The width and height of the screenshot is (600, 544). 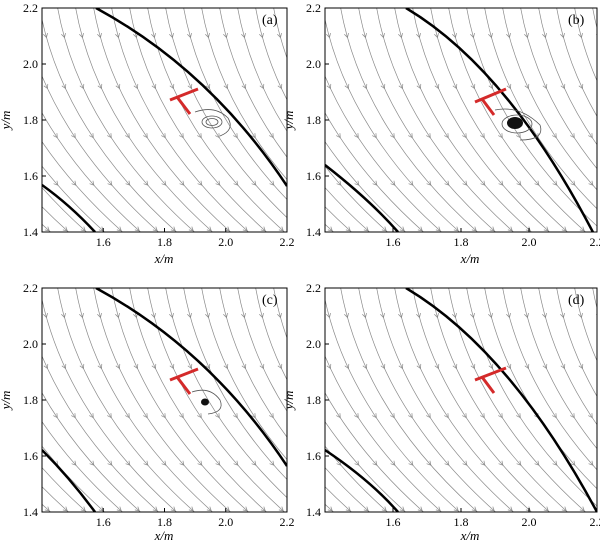 What do you see at coordinates (313, 232) in the screenshot?
I see `y-tick-label: 1.4` at bounding box center [313, 232].